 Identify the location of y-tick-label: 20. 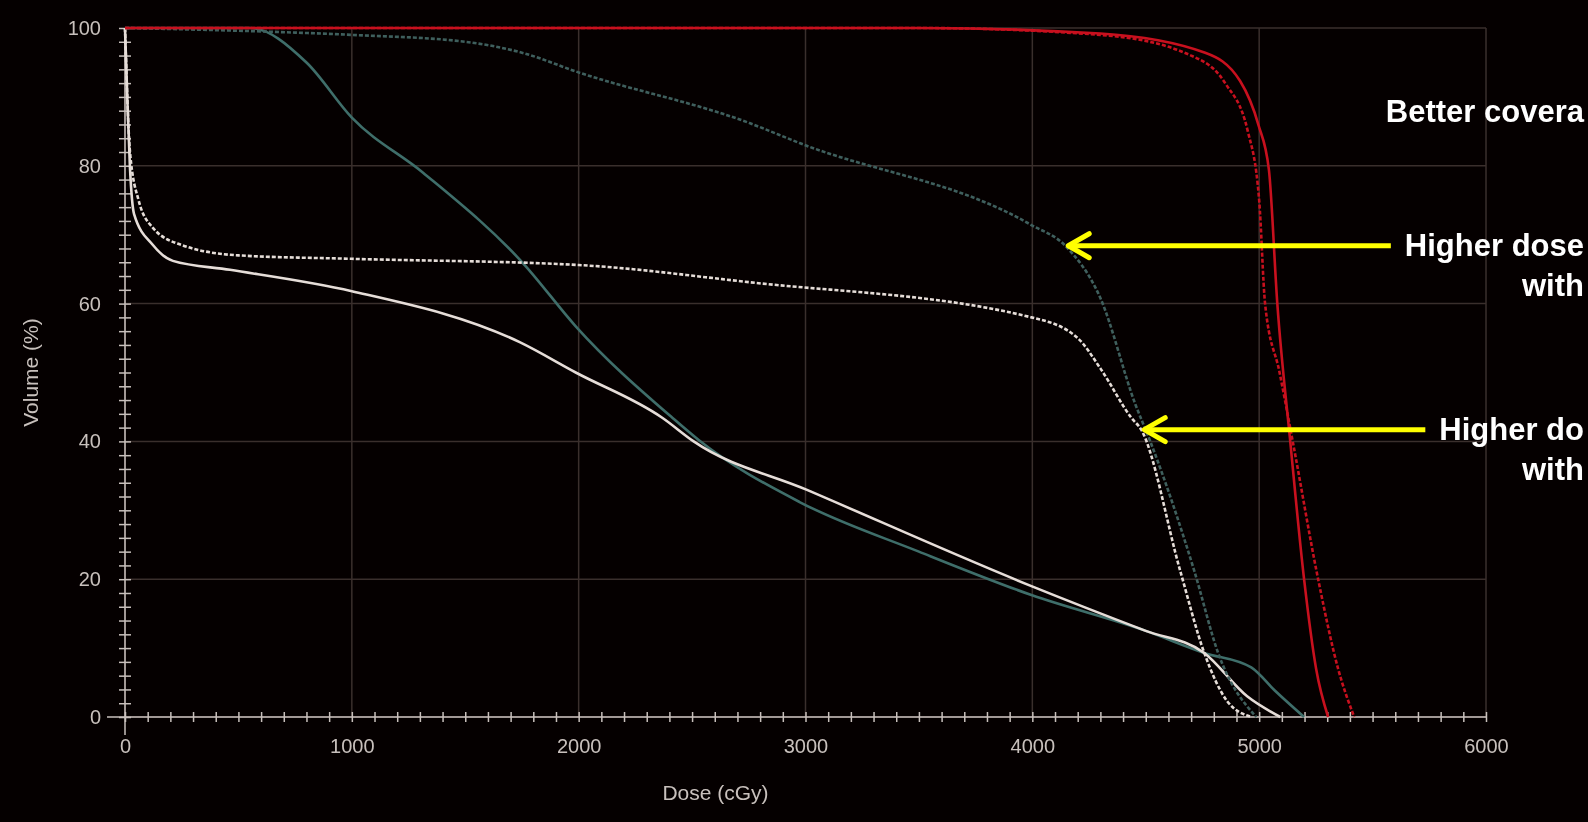
(89, 579).